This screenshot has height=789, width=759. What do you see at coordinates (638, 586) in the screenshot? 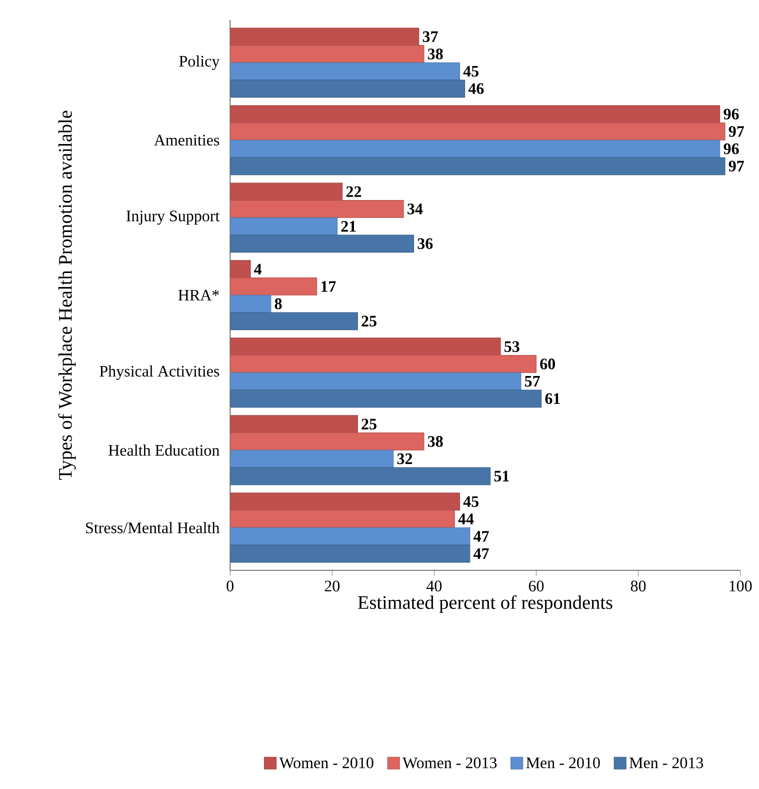
I see `x-tick-label: 80` at bounding box center [638, 586].